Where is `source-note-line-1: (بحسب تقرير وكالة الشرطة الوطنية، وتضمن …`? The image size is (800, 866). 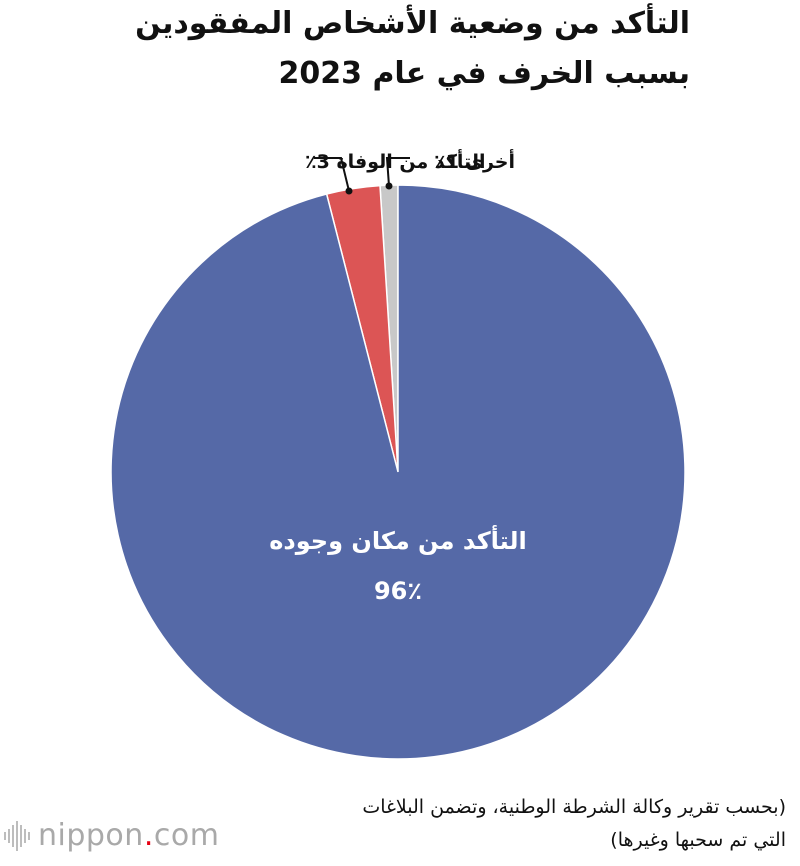
source-note-line-1: (بحسب تقرير وكالة الشرطة الوطنية، وتضمن … is located at coordinates (574, 807).